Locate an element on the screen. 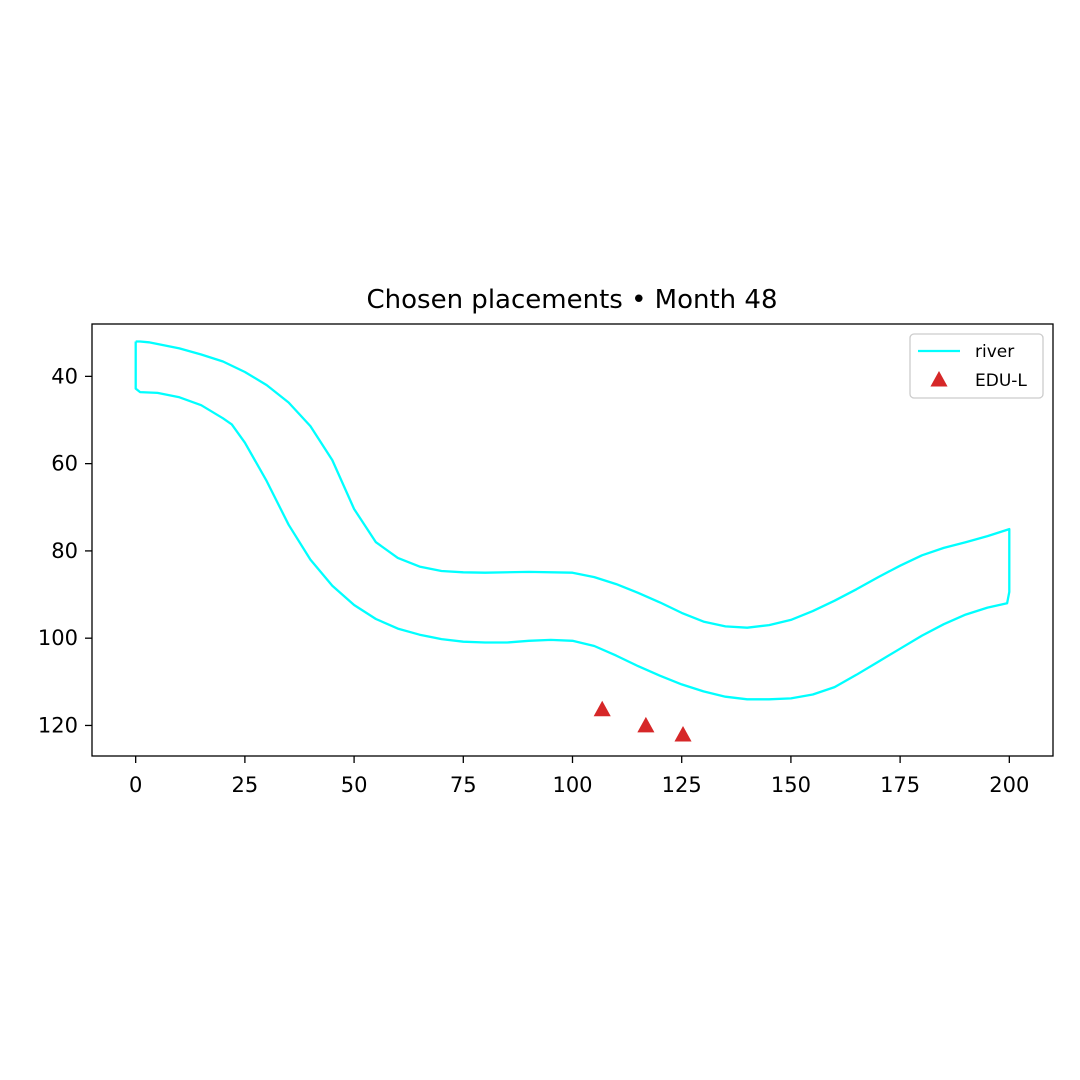  legend-label-edu-l: EDU-L is located at coordinates (1001, 381).